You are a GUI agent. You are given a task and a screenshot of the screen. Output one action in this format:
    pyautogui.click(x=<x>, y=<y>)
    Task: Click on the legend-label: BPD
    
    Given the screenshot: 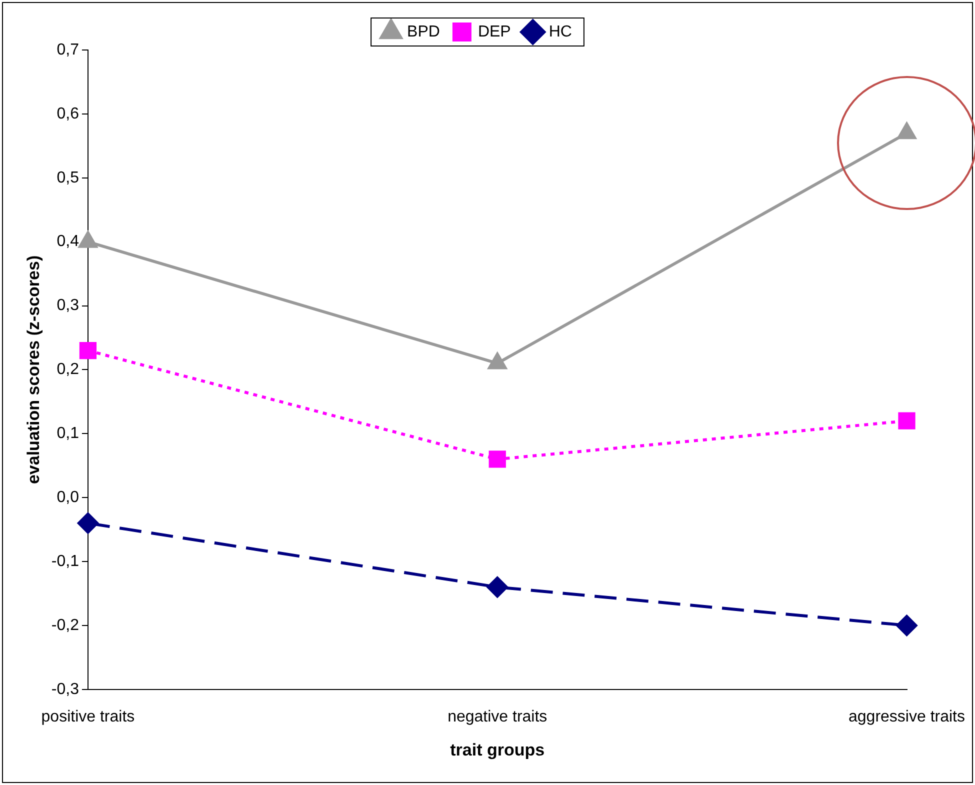 What is the action you would take?
    pyautogui.click(x=423, y=31)
    